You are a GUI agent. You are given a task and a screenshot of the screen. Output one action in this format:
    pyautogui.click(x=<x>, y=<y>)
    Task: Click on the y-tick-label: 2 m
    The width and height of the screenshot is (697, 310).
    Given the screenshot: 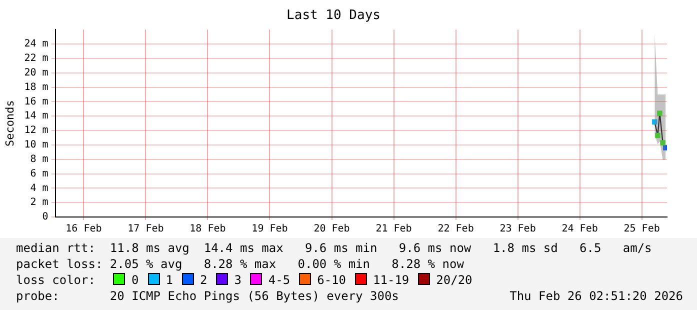 What is the action you would take?
    pyautogui.click(x=39, y=202)
    